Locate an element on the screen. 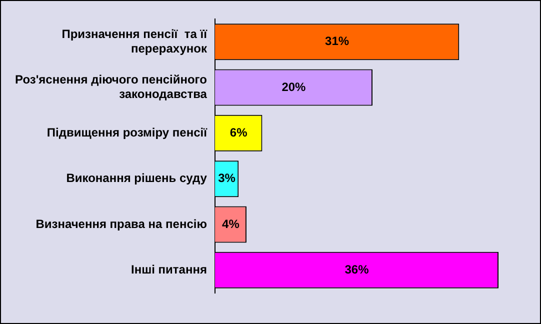  data-label: 31% is located at coordinates (337, 41).